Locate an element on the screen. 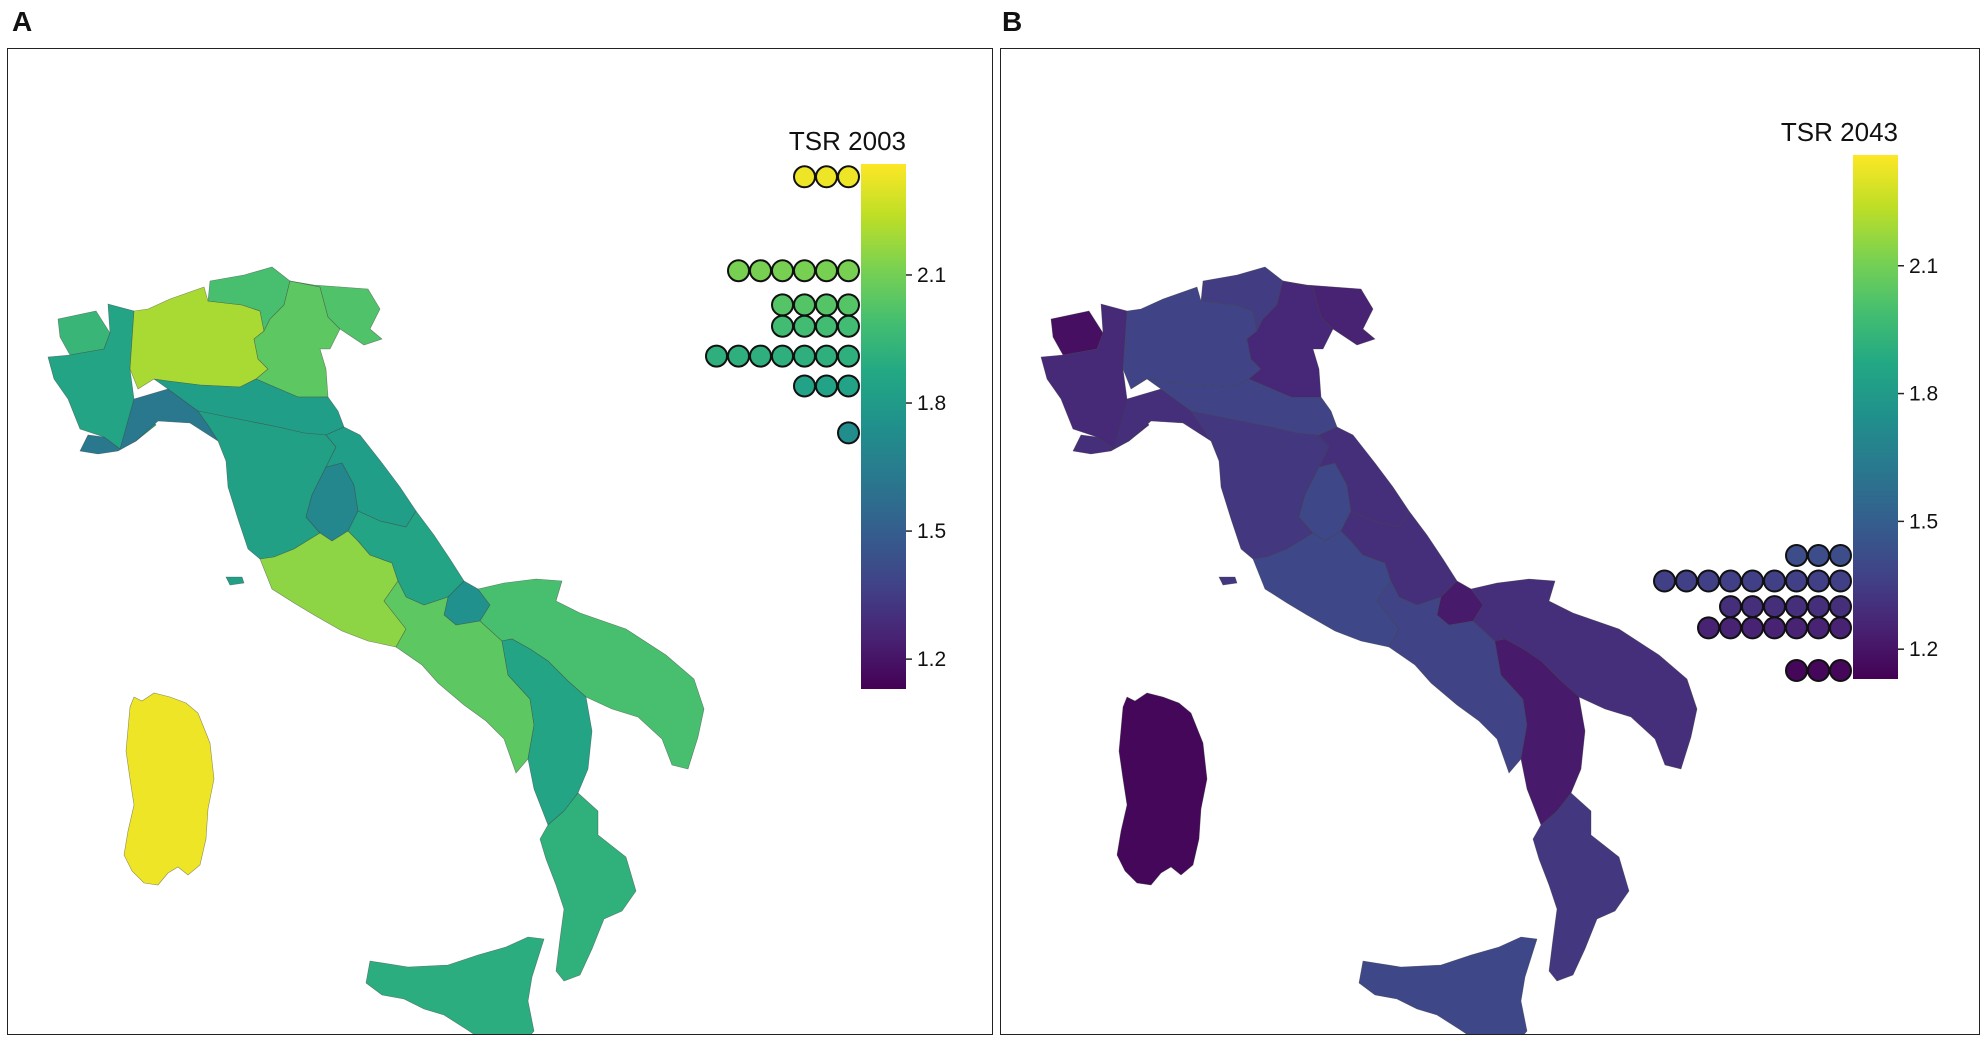 This screenshot has width=1986, height=1064. colorbar-b is located at coordinates (1875, 417).